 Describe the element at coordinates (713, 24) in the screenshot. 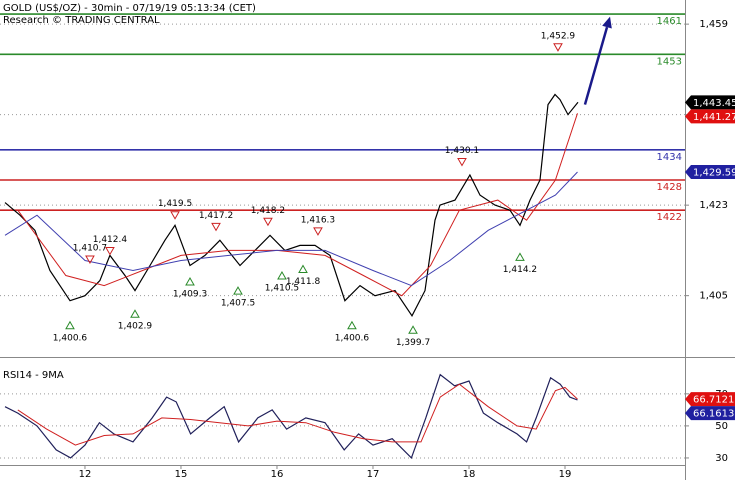

I see `y-tick-label: 1,459` at that location.